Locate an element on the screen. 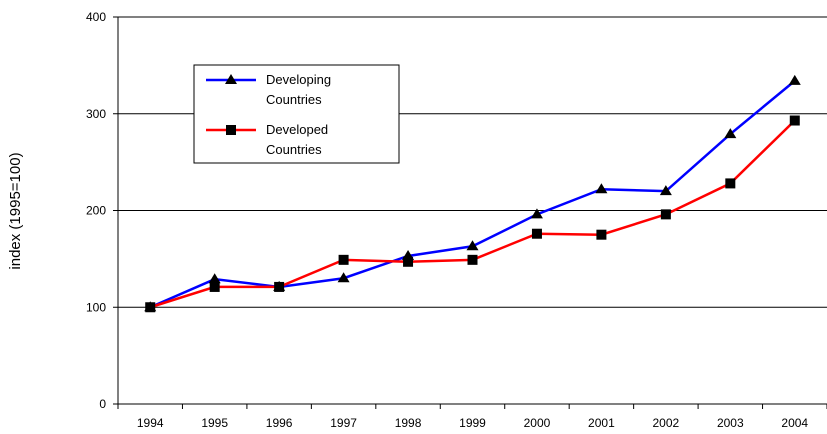 The height and width of the screenshot is (434, 827). y-tick-label: 300 is located at coordinates (96, 114).